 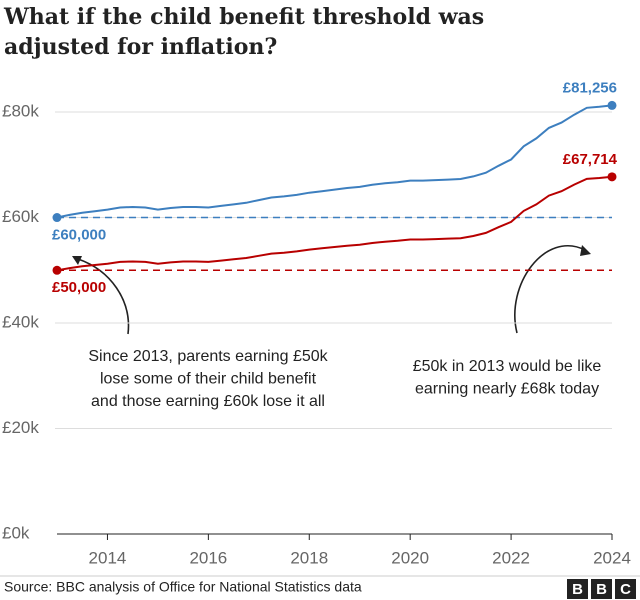 I want to click on annotation: Since 2013, parents earning £50k, so click(x=208, y=356).